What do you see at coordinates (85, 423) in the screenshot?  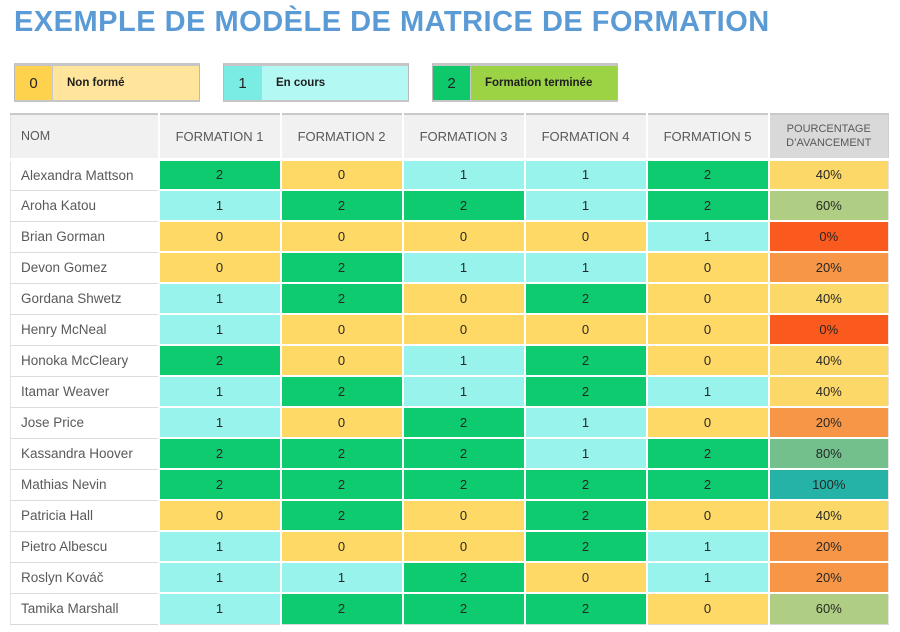 I see `employee-name-cell: Jose Price` at bounding box center [85, 423].